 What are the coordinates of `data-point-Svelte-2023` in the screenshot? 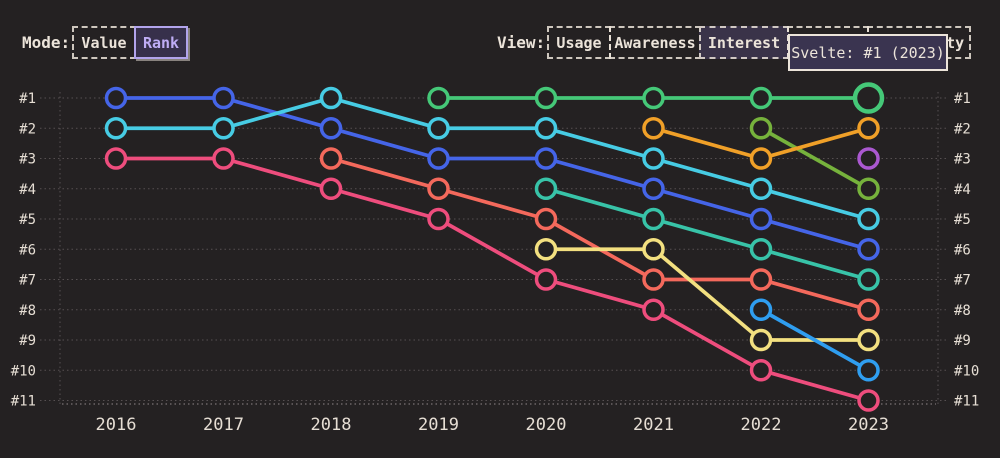 It's located at (868, 98).